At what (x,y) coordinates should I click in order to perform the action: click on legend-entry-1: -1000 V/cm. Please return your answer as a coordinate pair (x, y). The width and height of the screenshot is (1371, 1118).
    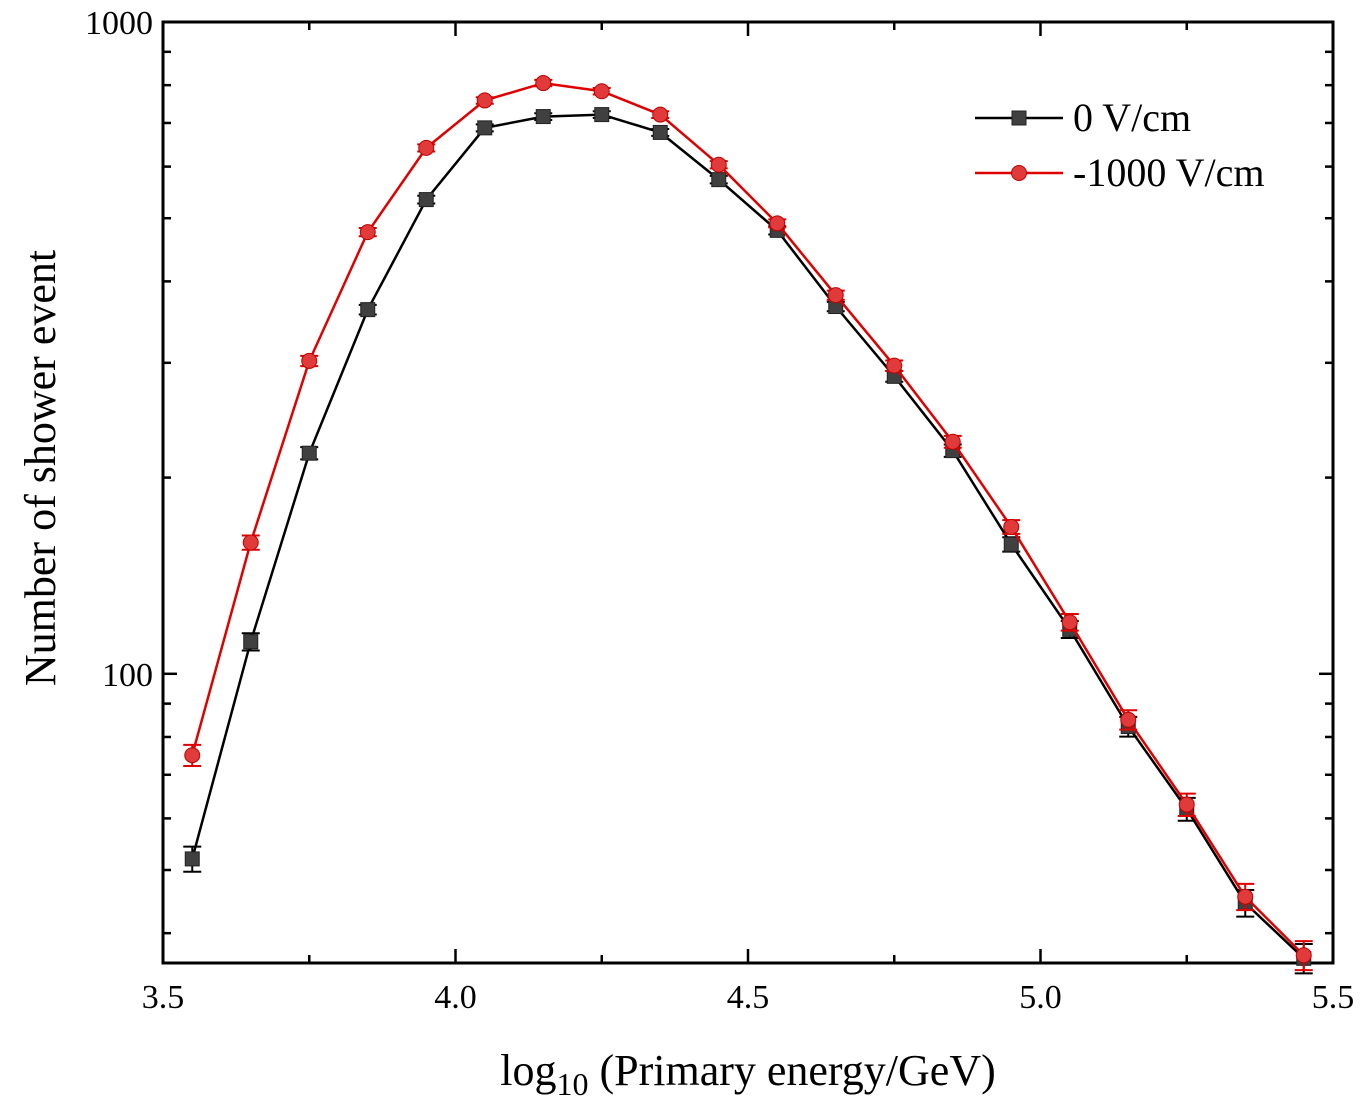
    Looking at the image, I should click on (1119, 172).